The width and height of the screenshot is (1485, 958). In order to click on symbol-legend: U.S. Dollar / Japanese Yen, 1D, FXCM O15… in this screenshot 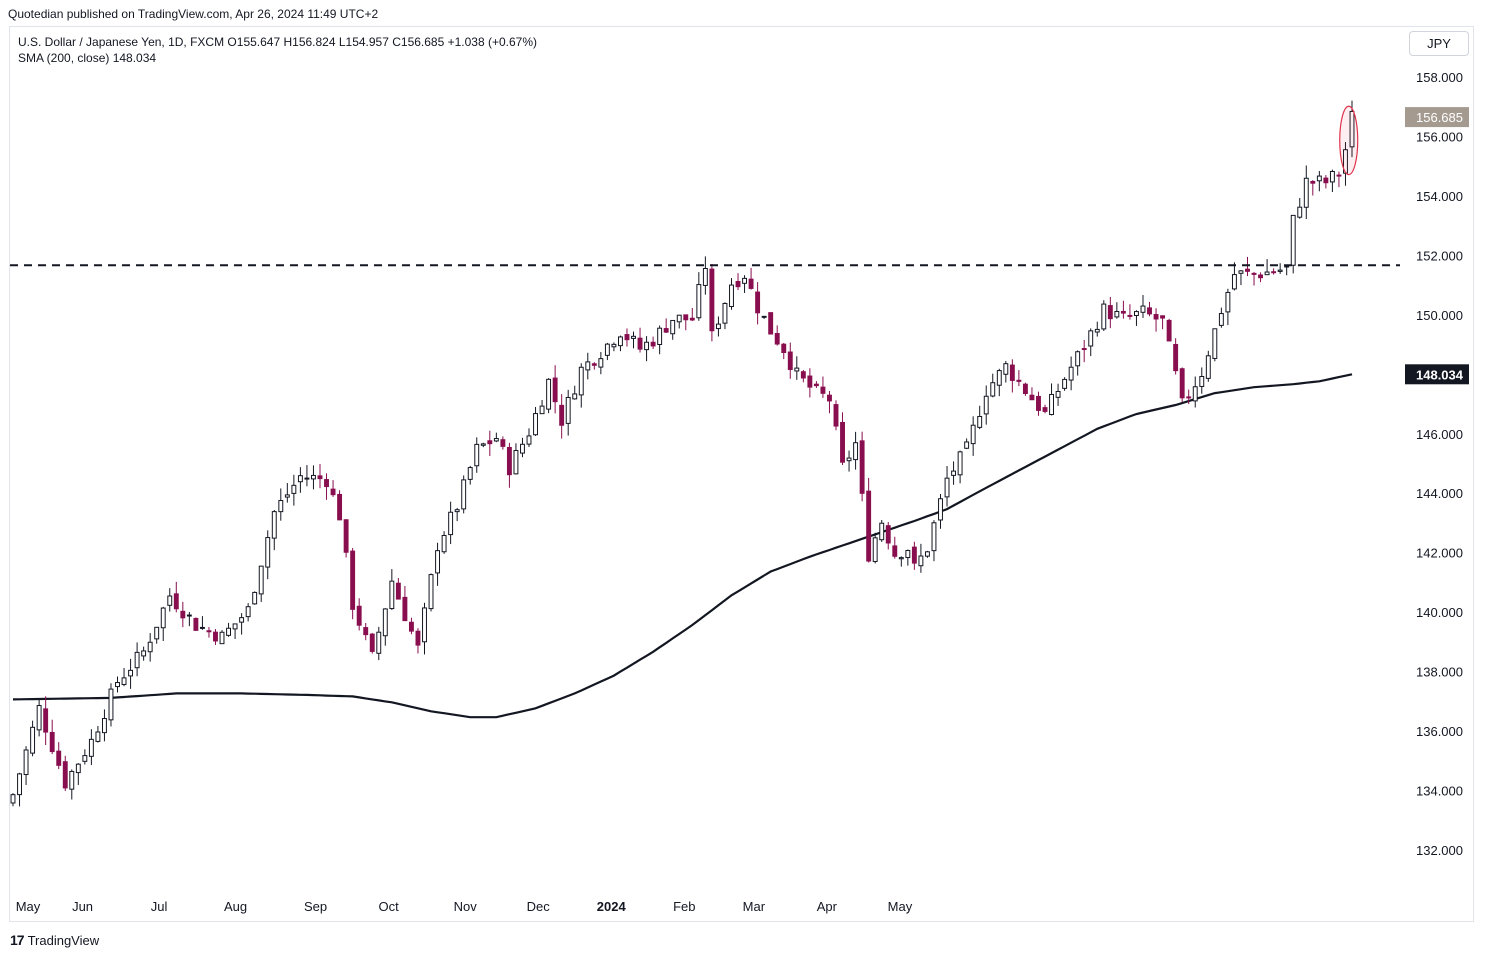, I will do `click(278, 42)`.